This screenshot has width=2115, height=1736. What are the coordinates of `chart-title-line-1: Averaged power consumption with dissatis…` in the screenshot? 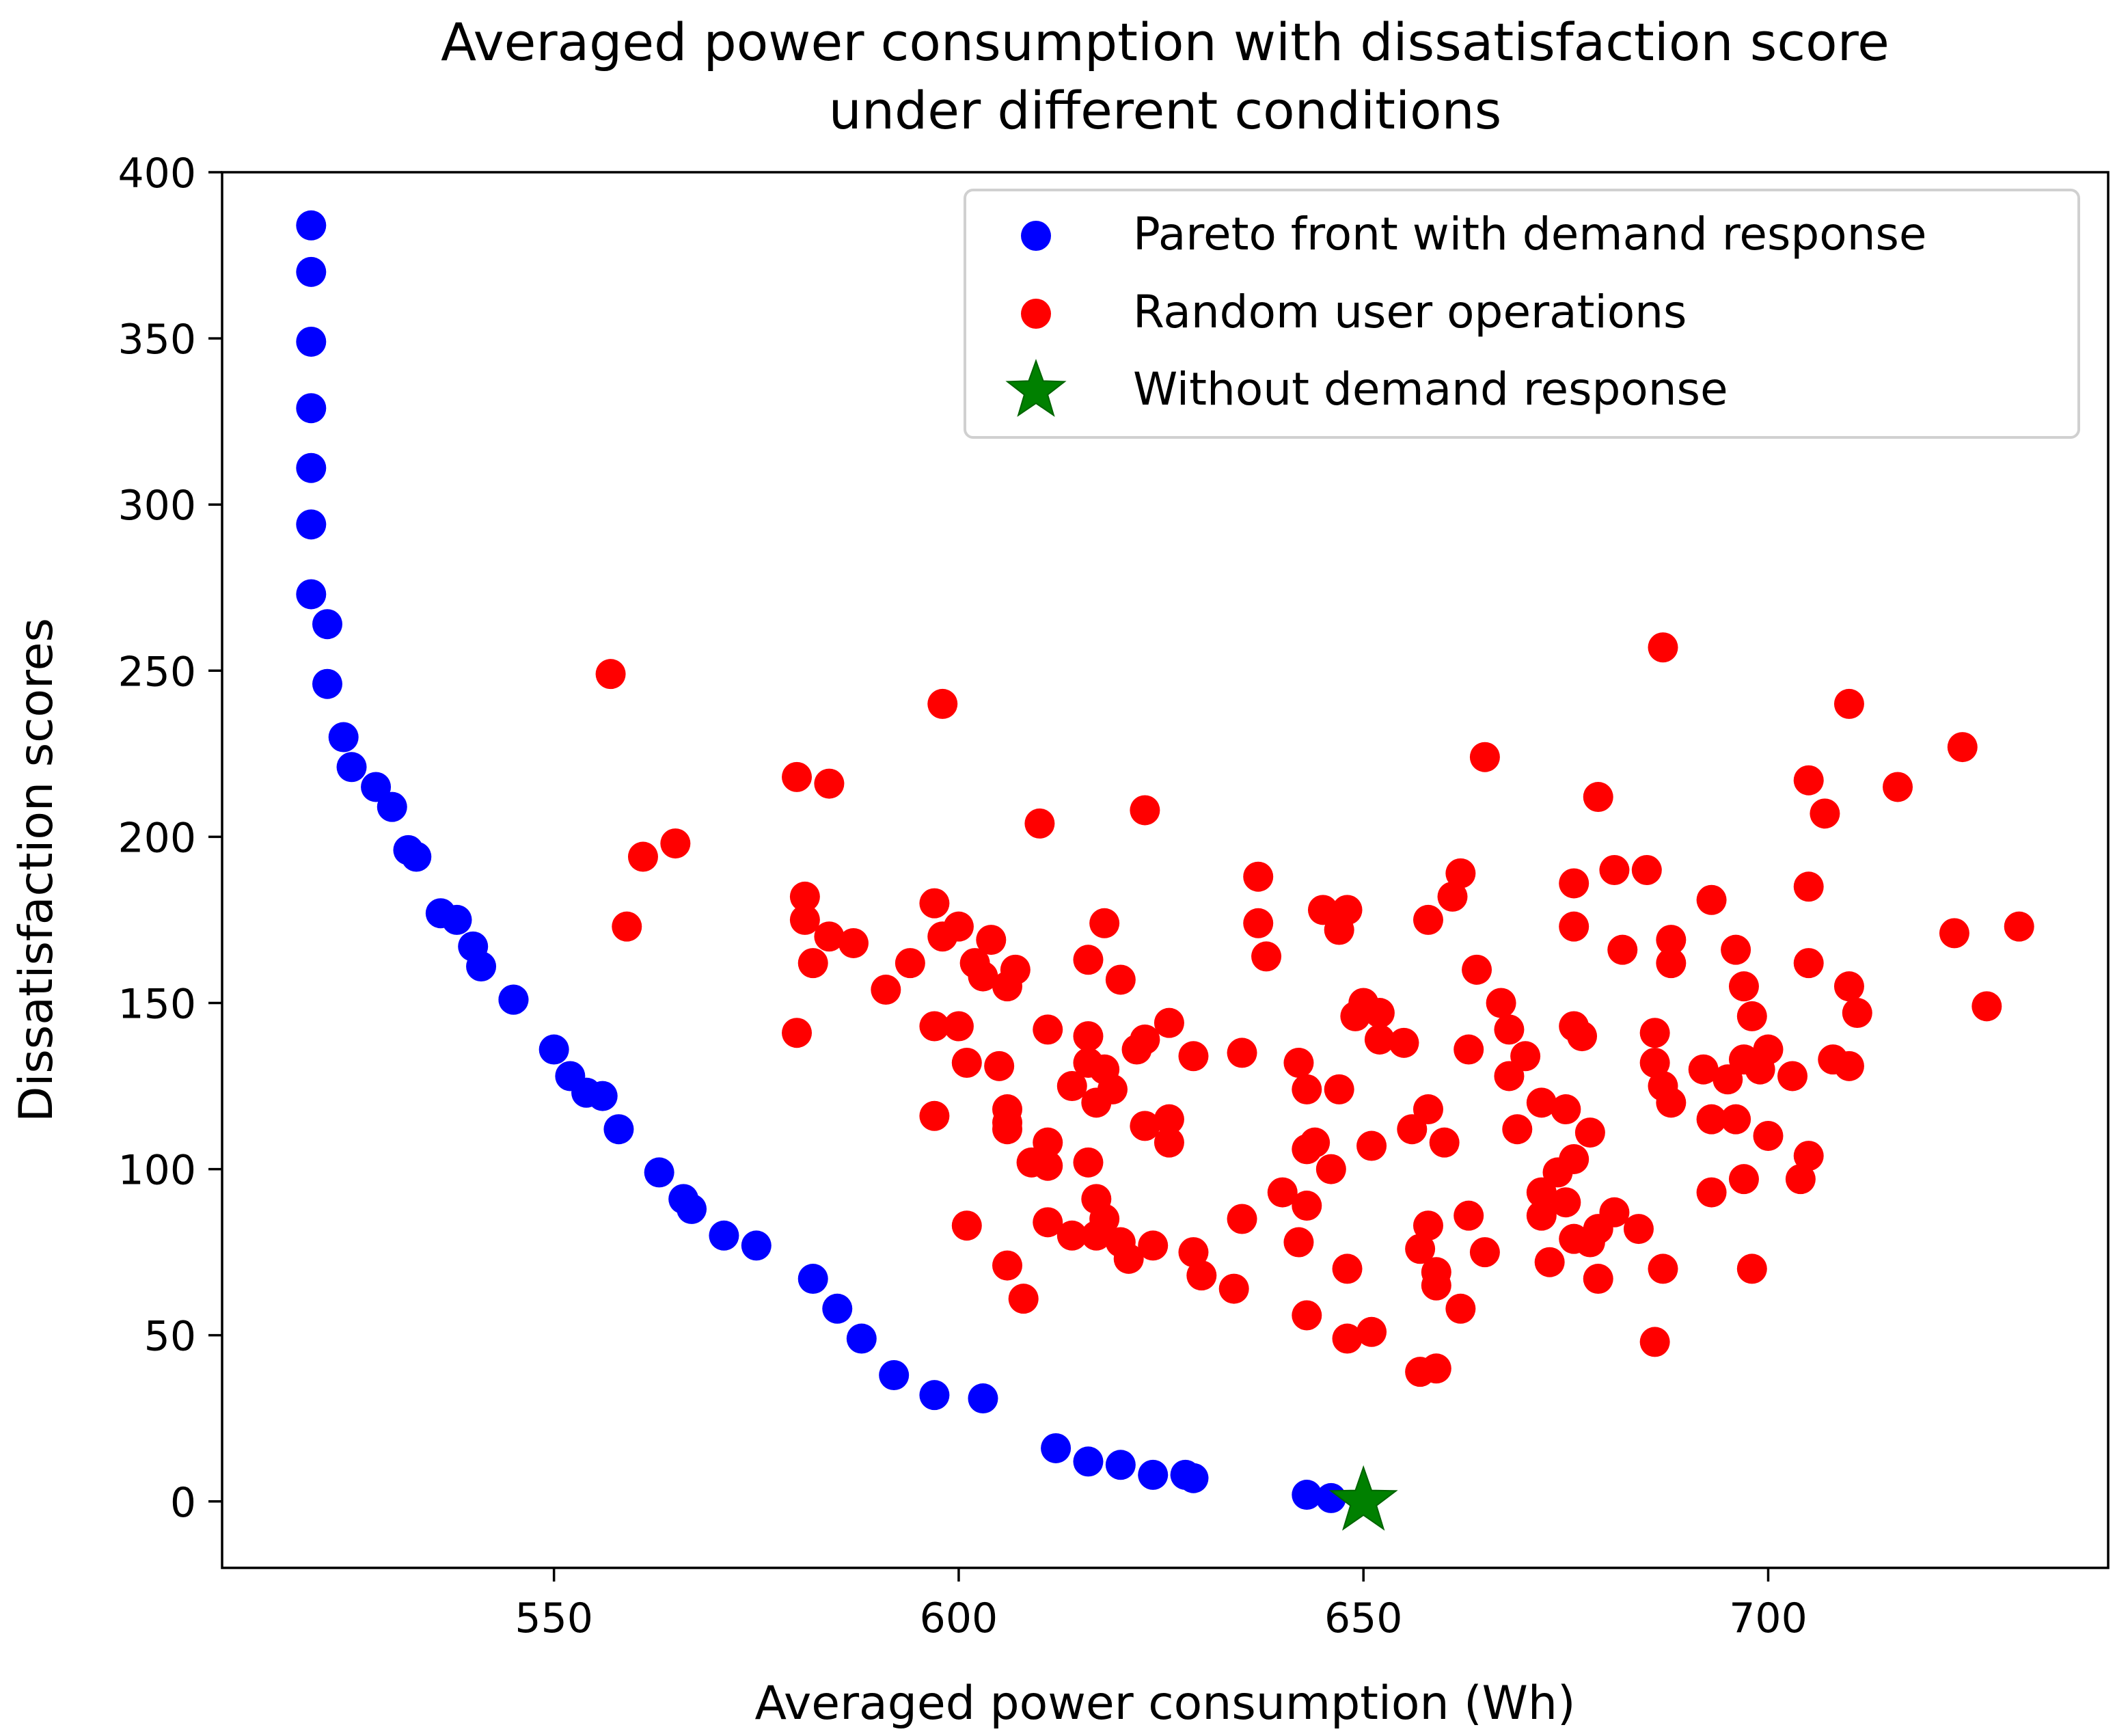 It's located at (1165, 42).